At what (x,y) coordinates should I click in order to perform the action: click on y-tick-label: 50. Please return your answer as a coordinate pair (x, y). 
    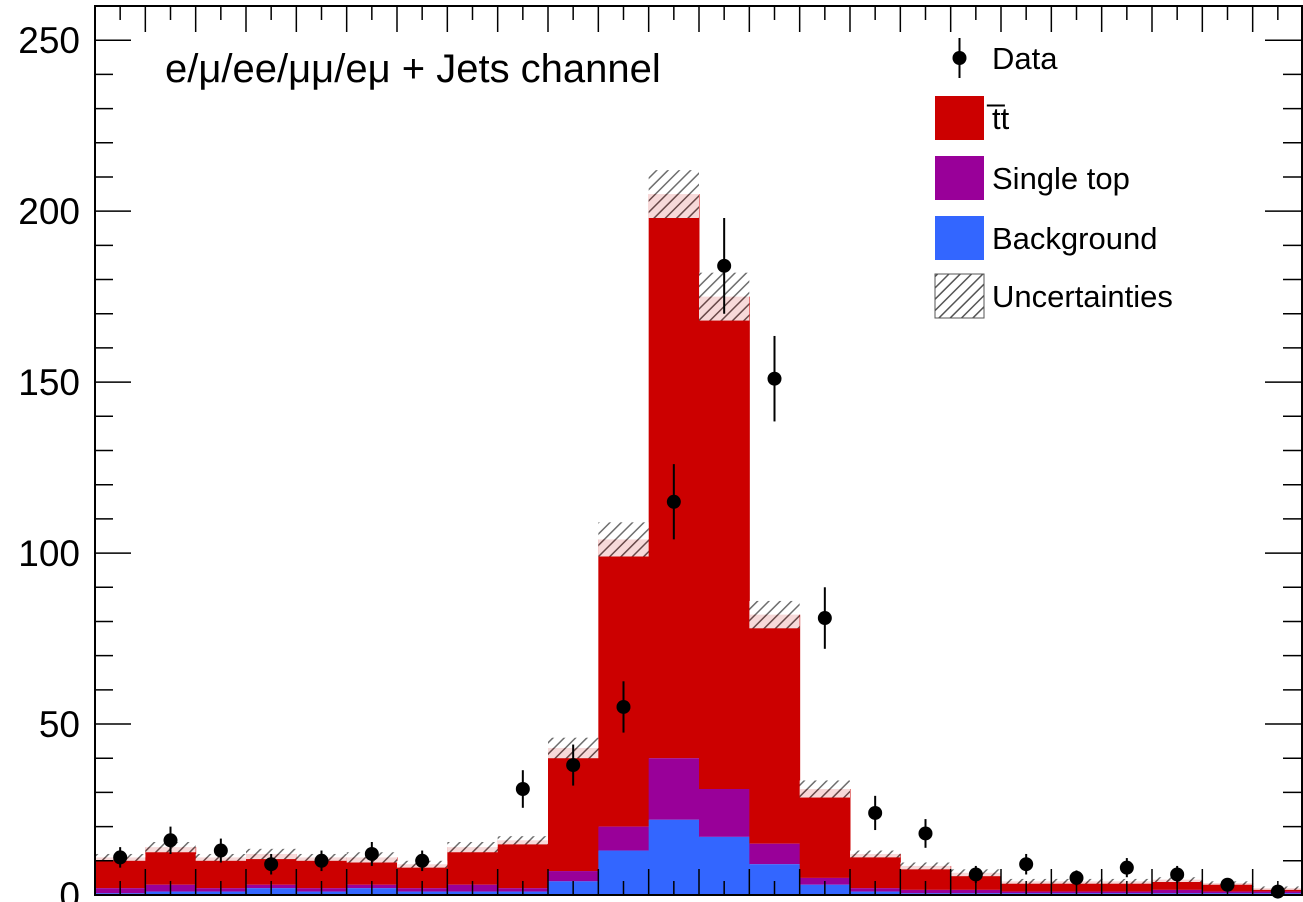
    Looking at the image, I should click on (59, 724).